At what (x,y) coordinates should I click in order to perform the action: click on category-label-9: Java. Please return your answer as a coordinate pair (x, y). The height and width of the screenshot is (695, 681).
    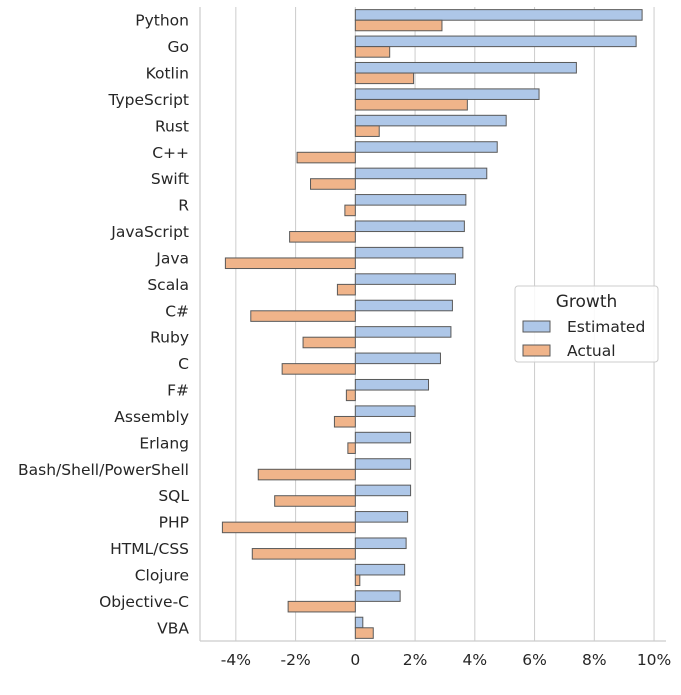
    Looking at the image, I should click on (172, 258).